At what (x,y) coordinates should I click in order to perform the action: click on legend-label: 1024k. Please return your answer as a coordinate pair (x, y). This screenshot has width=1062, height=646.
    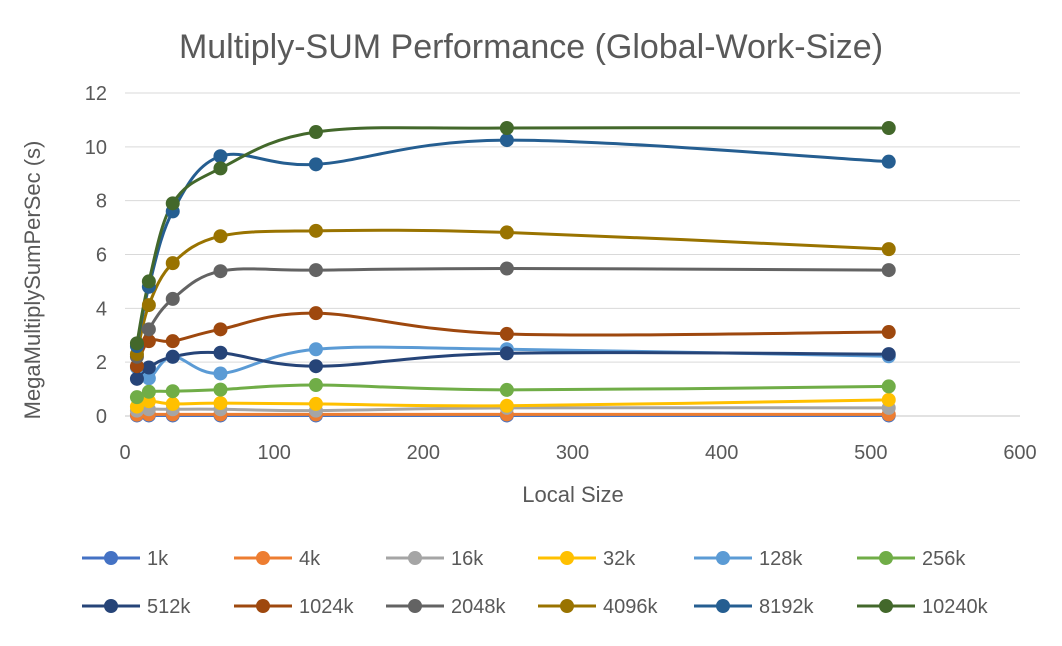
    Looking at the image, I should click on (326, 607).